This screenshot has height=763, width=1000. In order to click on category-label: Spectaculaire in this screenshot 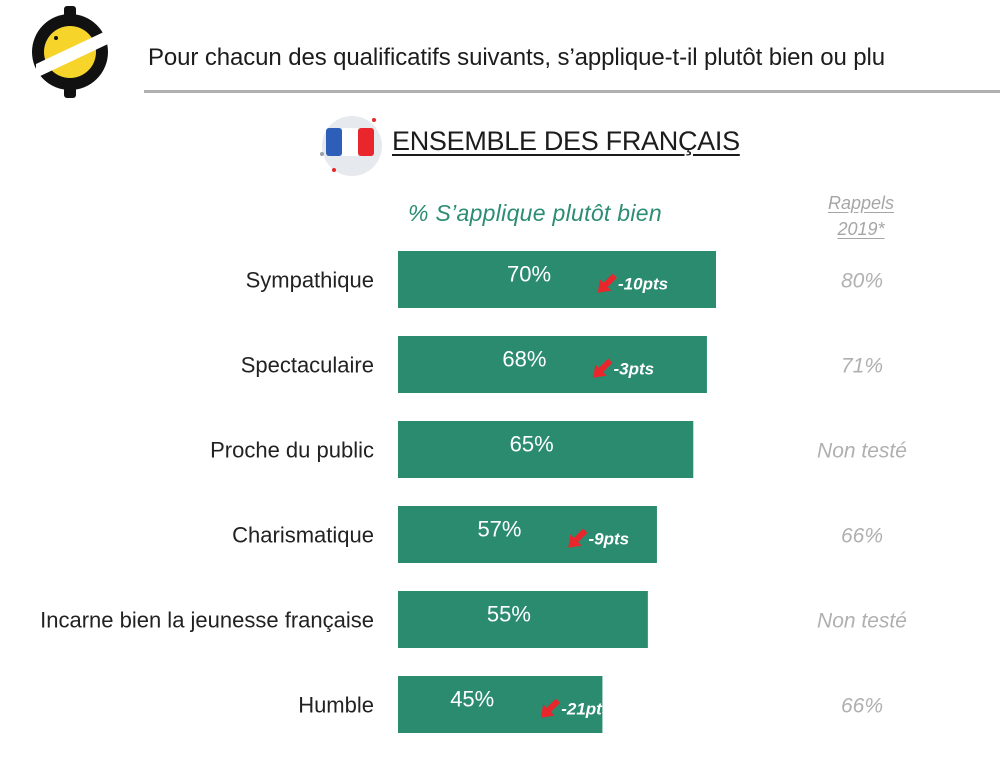, I will do `click(307, 365)`.